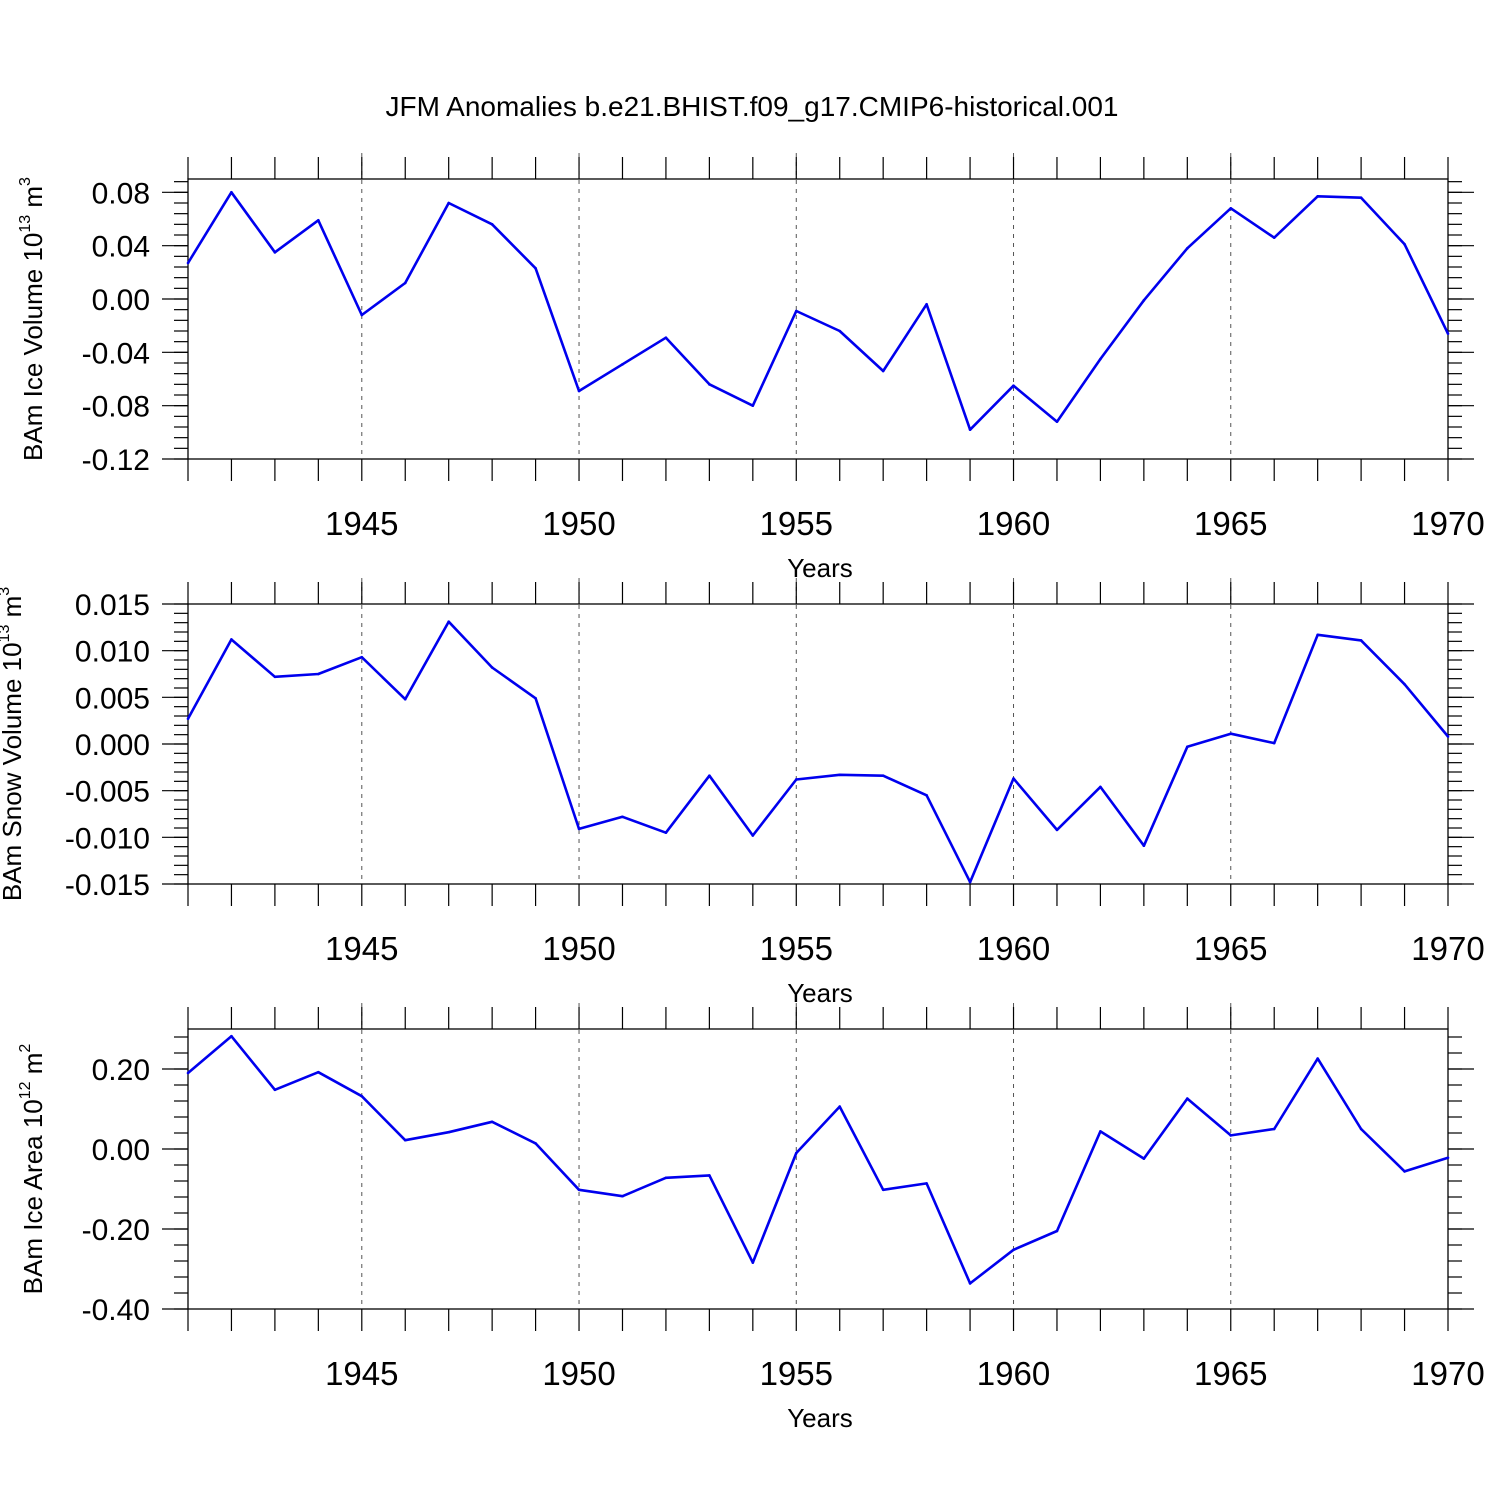  What do you see at coordinates (112, 652) in the screenshot?
I see `y-tick-label: 0.010` at bounding box center [112, 652].